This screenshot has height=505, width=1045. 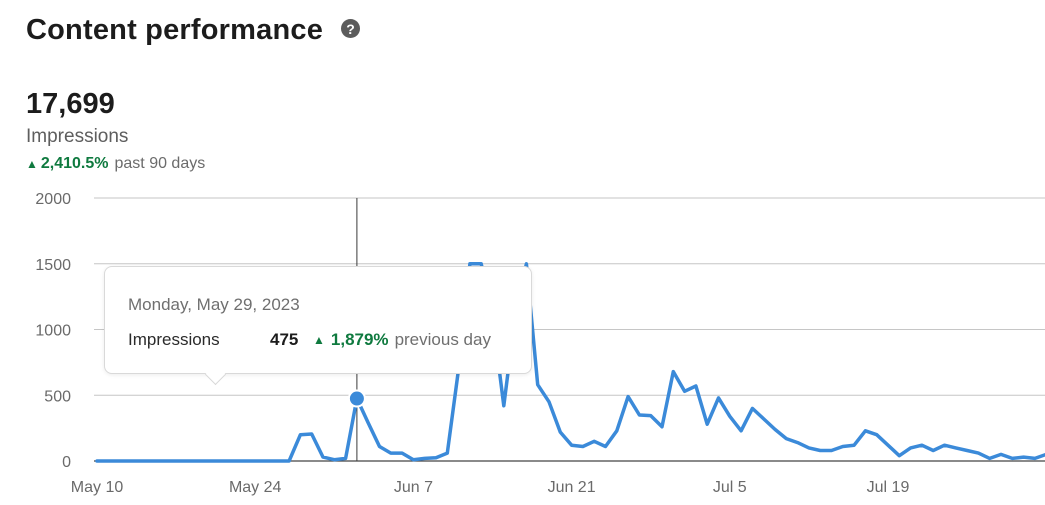 What do you see at coordinates (730, 487) in the screenshot?
I see `x-tick-label: Jul 5` at bounding box center [730, 487].